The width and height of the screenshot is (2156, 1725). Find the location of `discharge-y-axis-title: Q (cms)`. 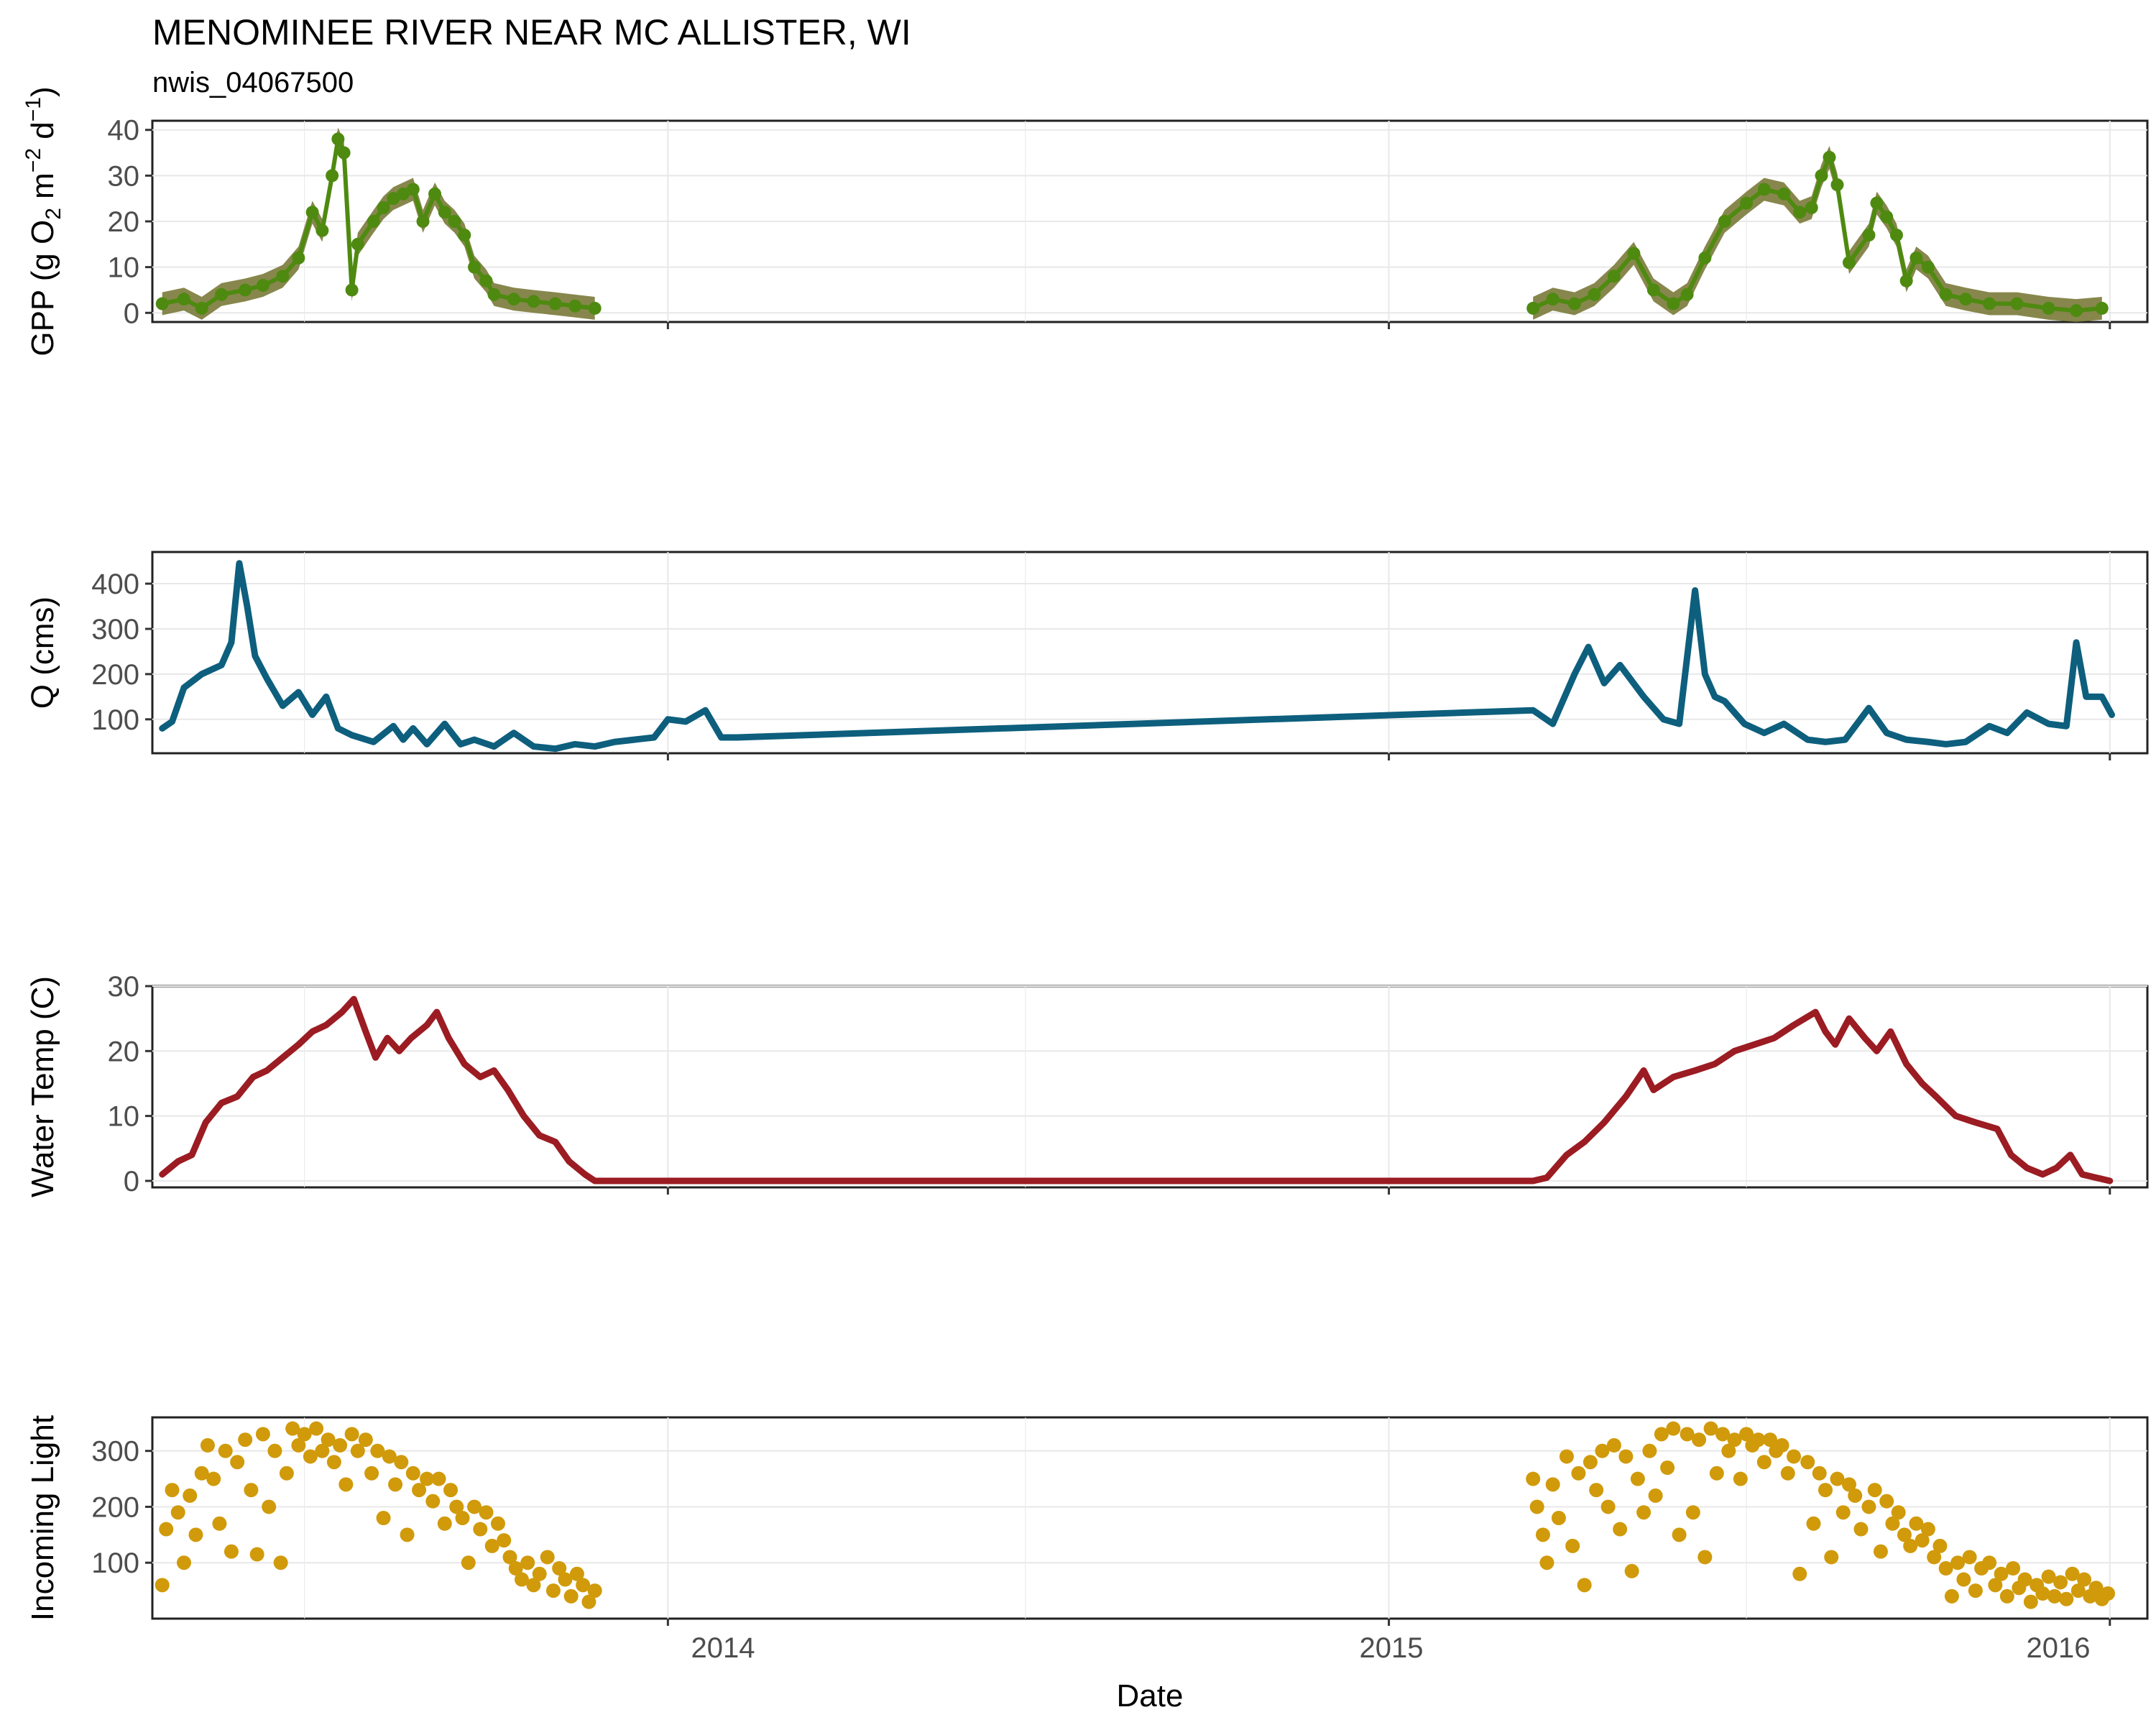

discharge-y-axis-title: Q (cms) is located at coordinates (42, 653).